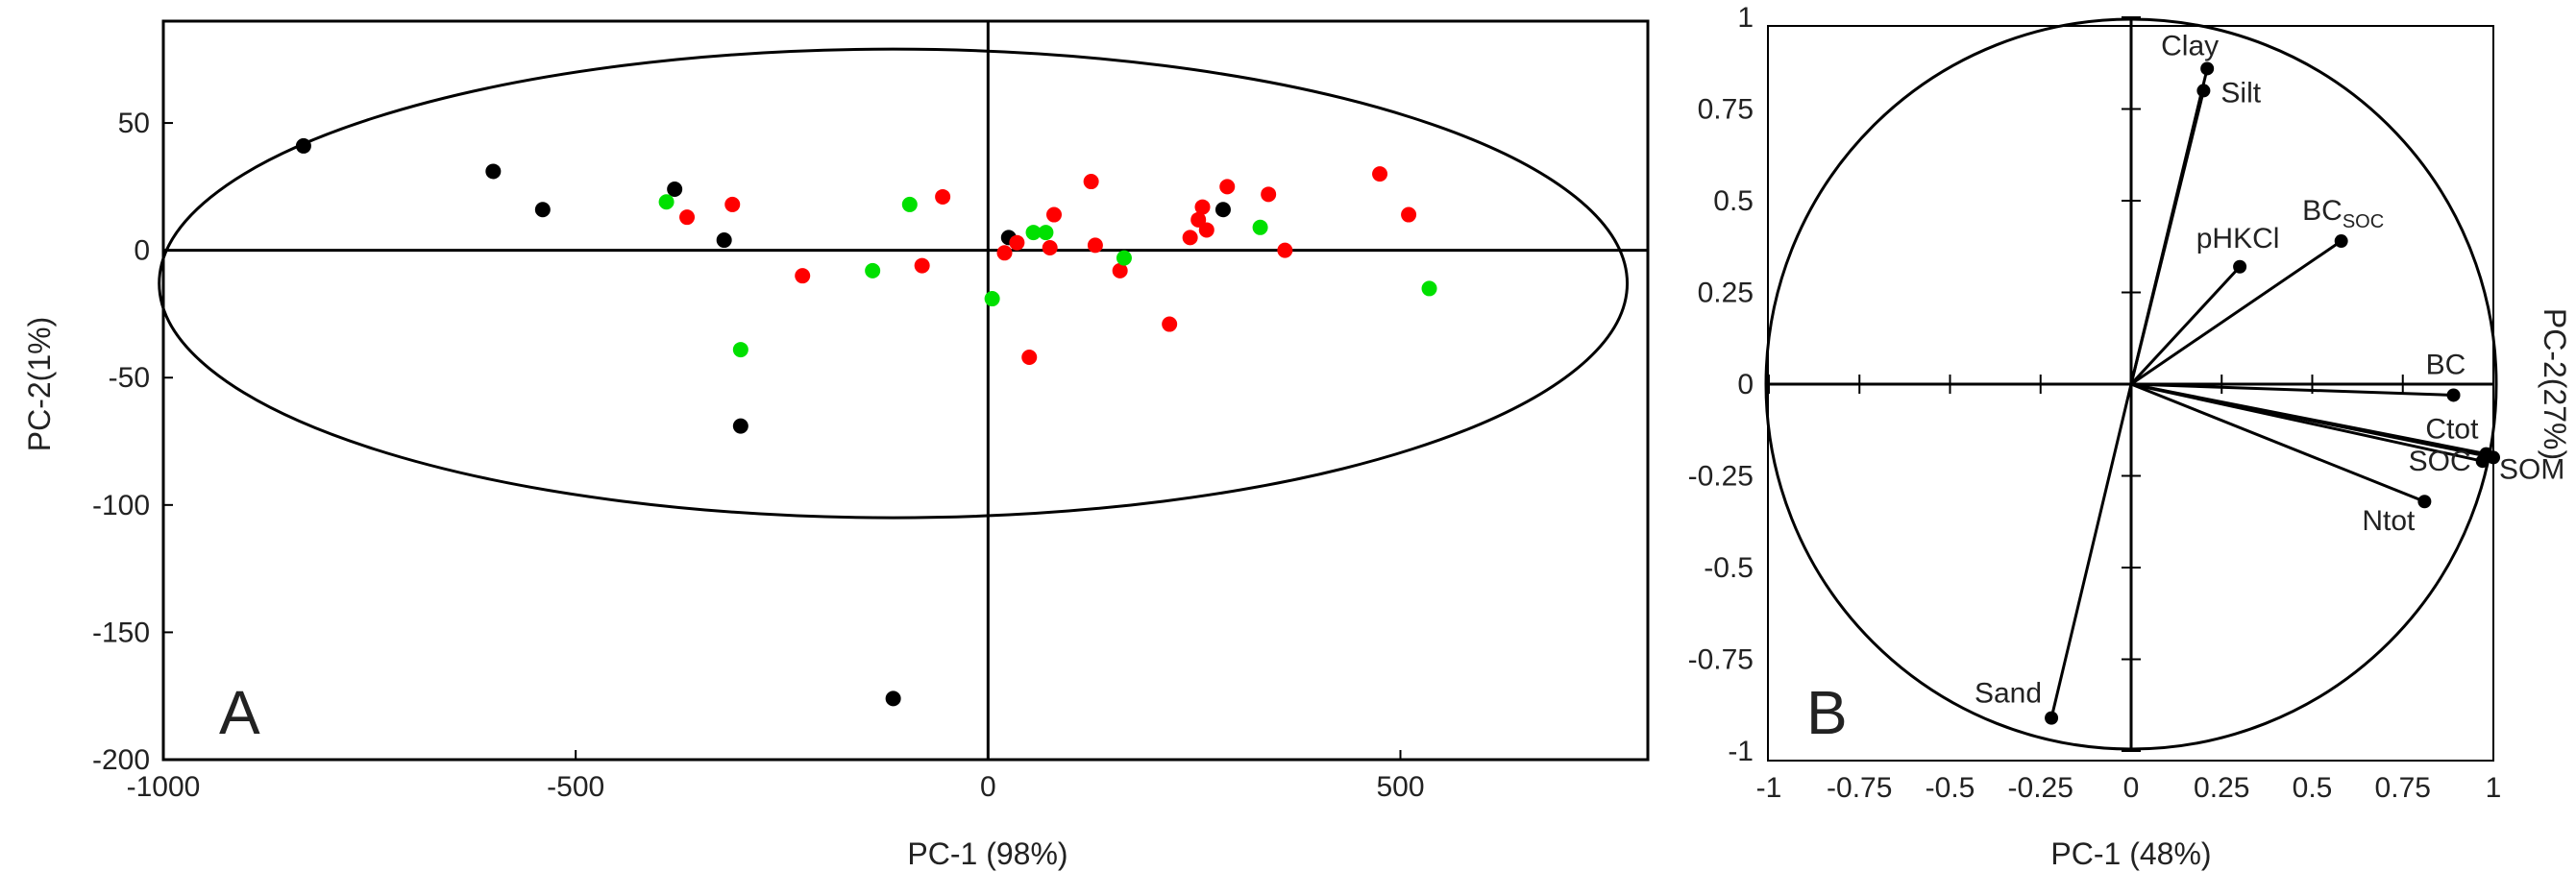  What do you see at coordinates (39, 384) in the screenshot?
I see `panel-a-y-axis-title: PC-2(1%)` at bounding box center [39, 384].